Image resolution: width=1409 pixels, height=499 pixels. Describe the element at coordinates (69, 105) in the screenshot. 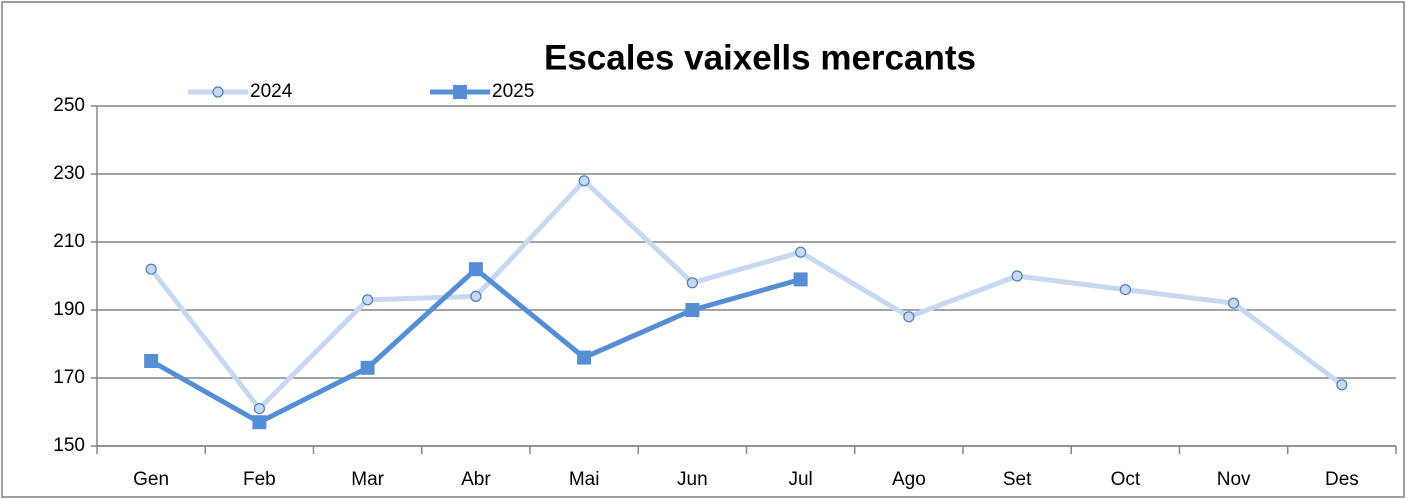

I see `y-tick-label: 250` at that location.